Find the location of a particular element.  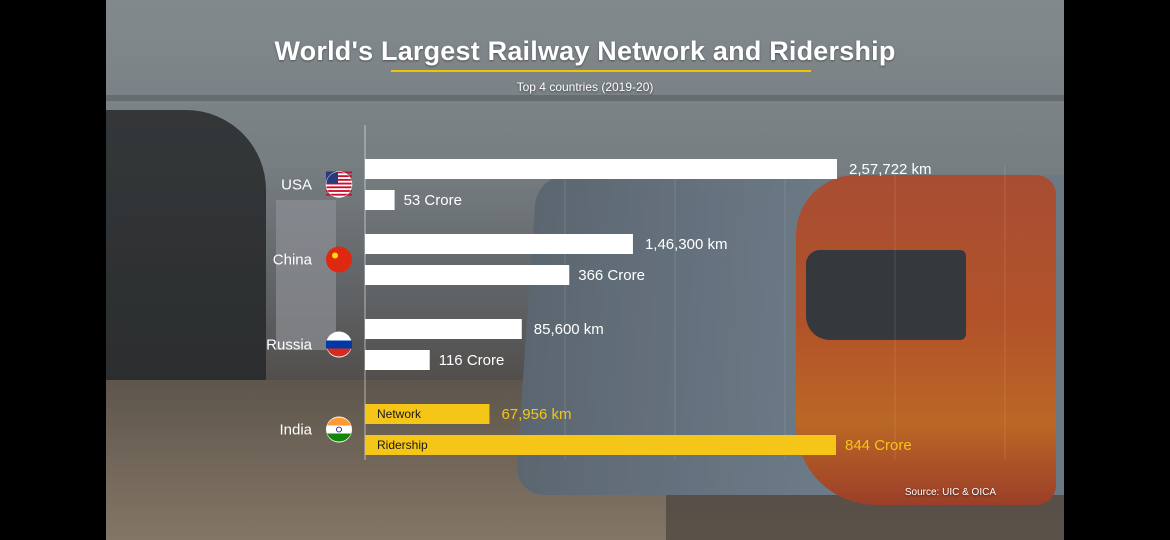

background-tower is located at coordinates (306, 275).